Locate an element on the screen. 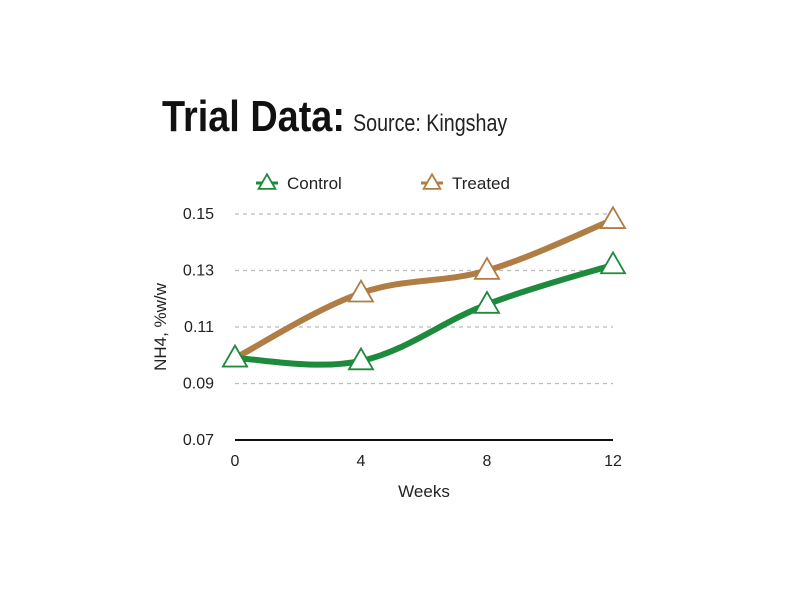  series-line-treated is located at coordinates (424, 289).